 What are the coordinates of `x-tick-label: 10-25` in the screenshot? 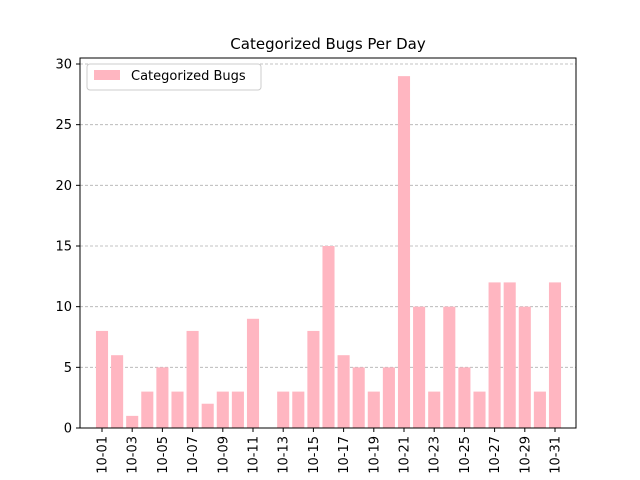 It's located at (465, 455).